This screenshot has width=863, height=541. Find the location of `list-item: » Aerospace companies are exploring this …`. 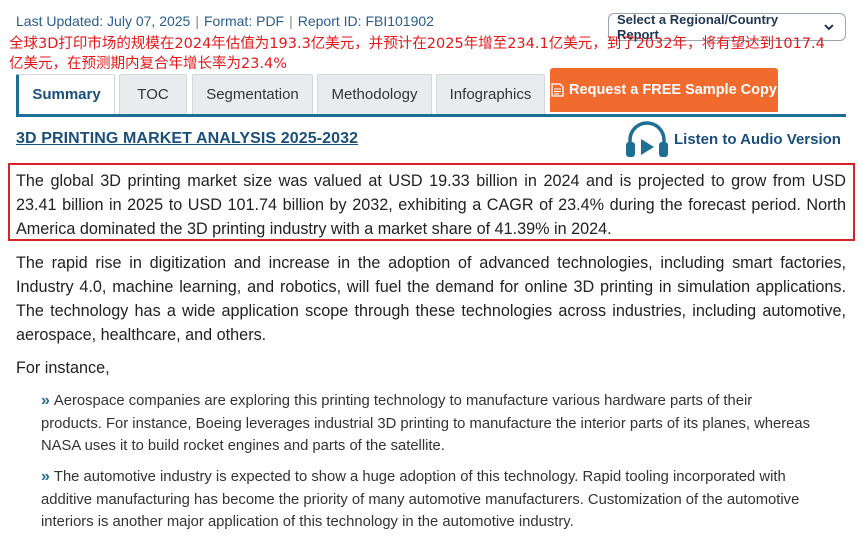

list-item: » Aerospace companies are exploring this … is located at coordinates (428, 424).